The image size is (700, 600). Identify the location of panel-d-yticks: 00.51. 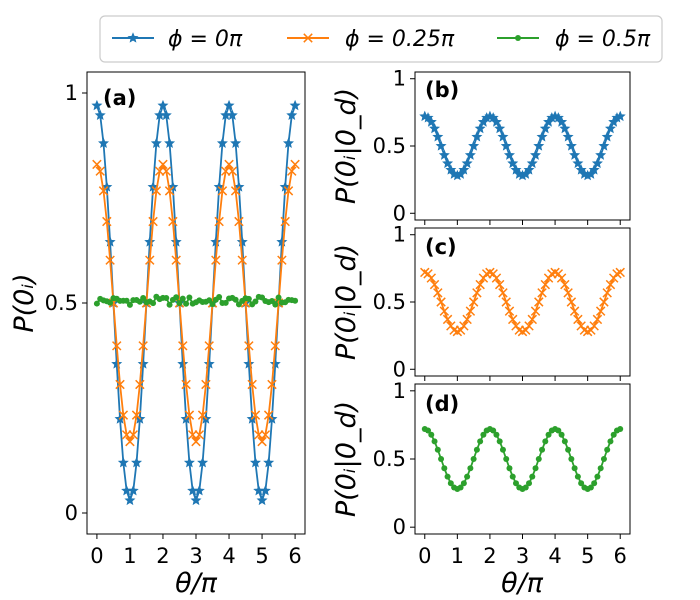
(394, 459).